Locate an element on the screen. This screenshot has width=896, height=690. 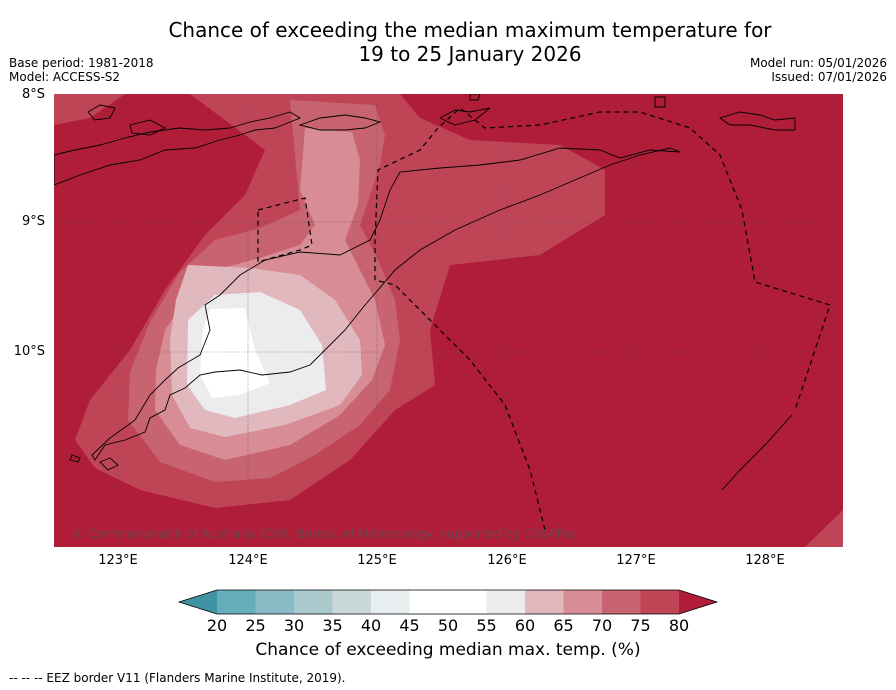
lon-label-127e: 127°E is located at coordinates (636, 560).